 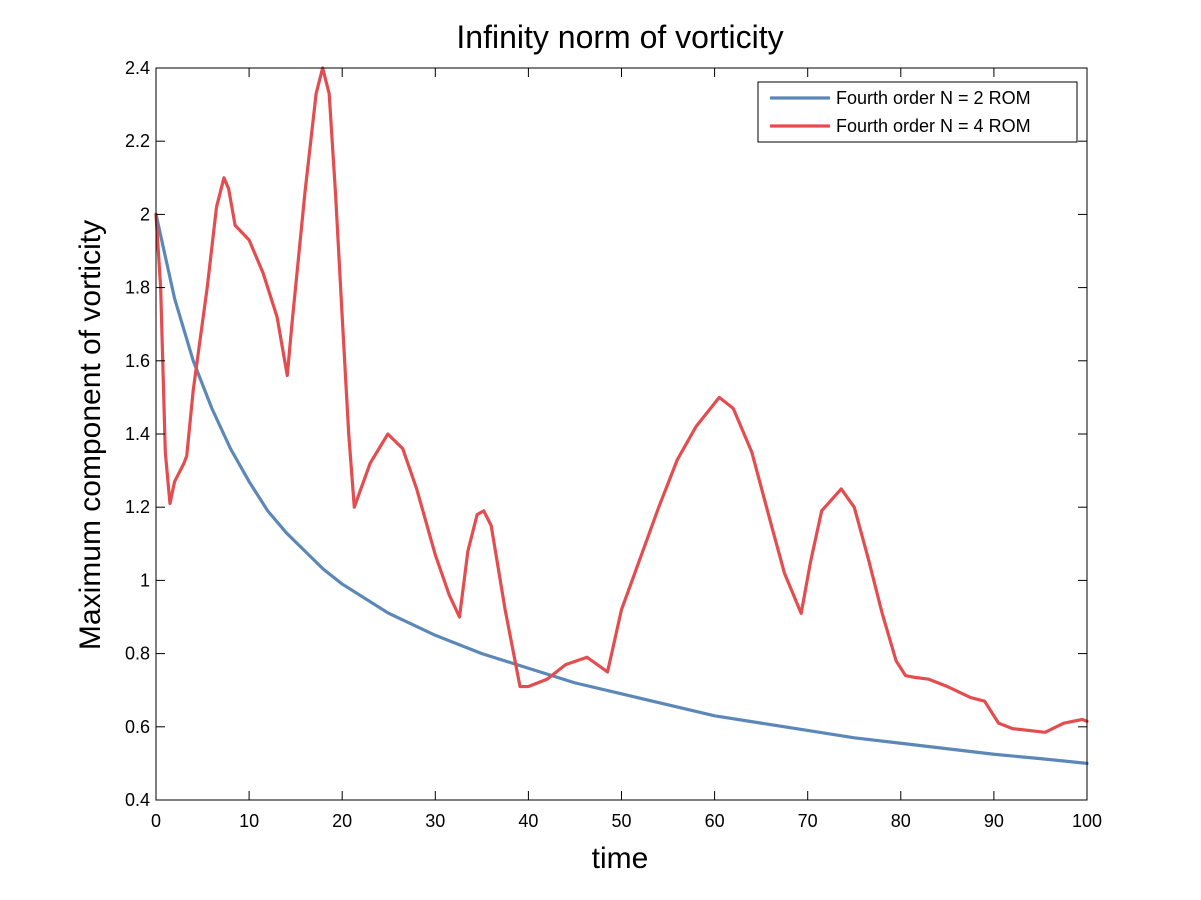 What do you see at coordinates (145, 214) in the screenshot?
I see `y-tick-label: 2` at bounding box center [145, 214].